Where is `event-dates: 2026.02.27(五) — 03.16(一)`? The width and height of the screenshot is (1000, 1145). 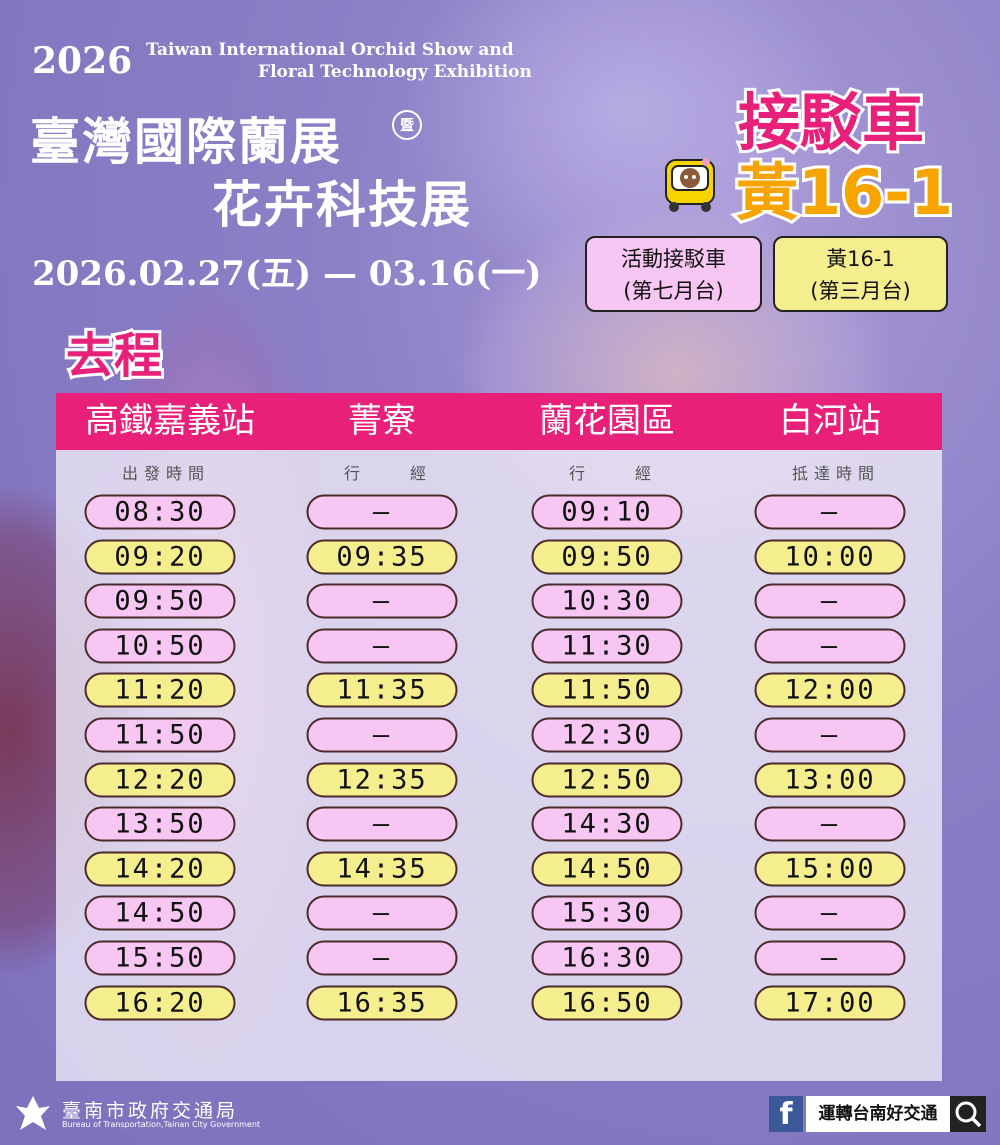
event-dates: 2026.02.27(五) — 03.16(一) is located at coordinates (287, 274).